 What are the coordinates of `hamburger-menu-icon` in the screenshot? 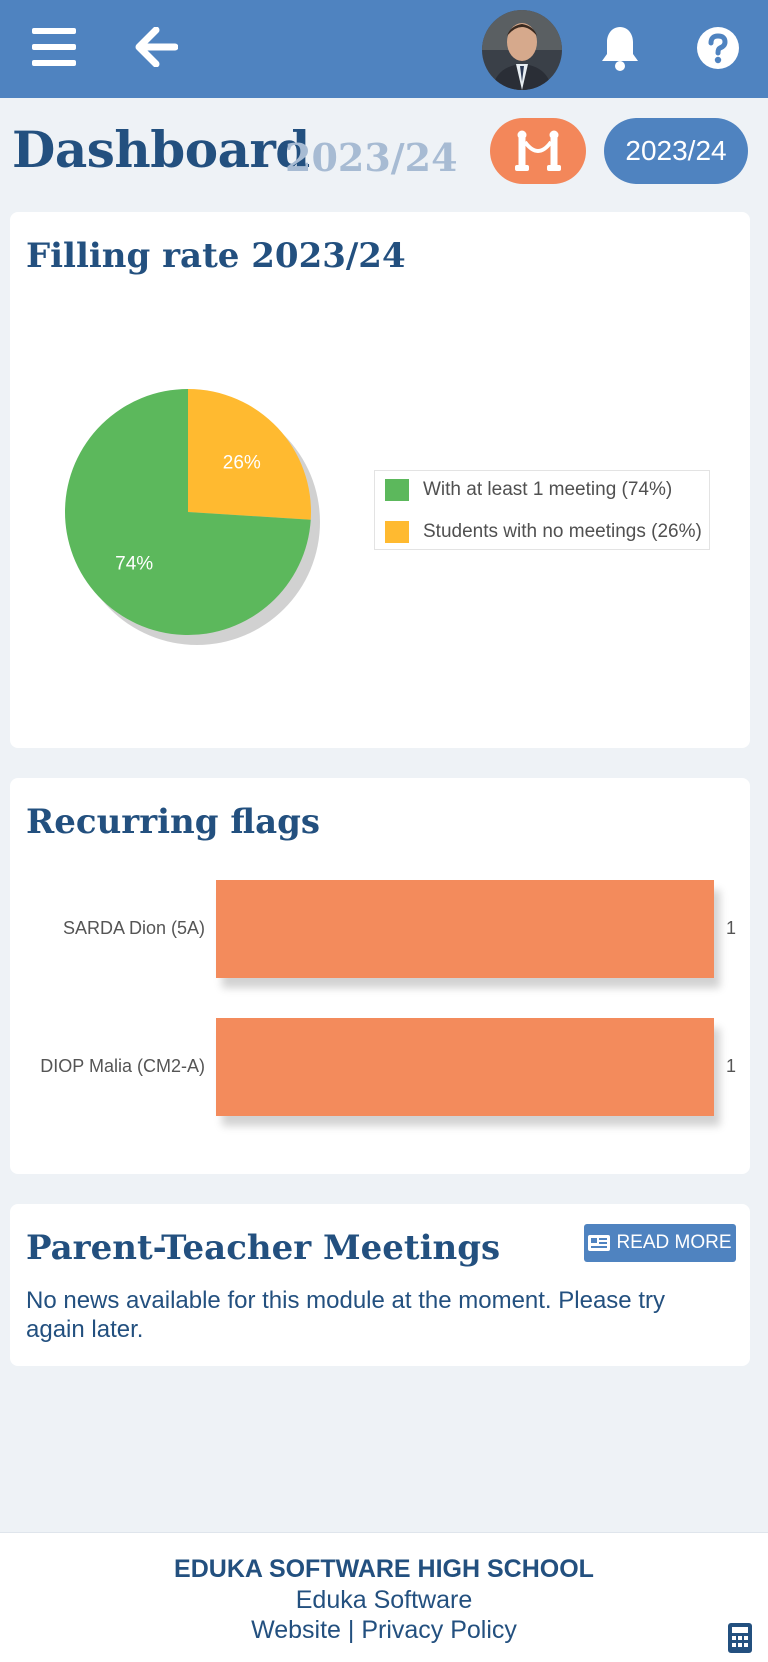 It's located at (54, 47).